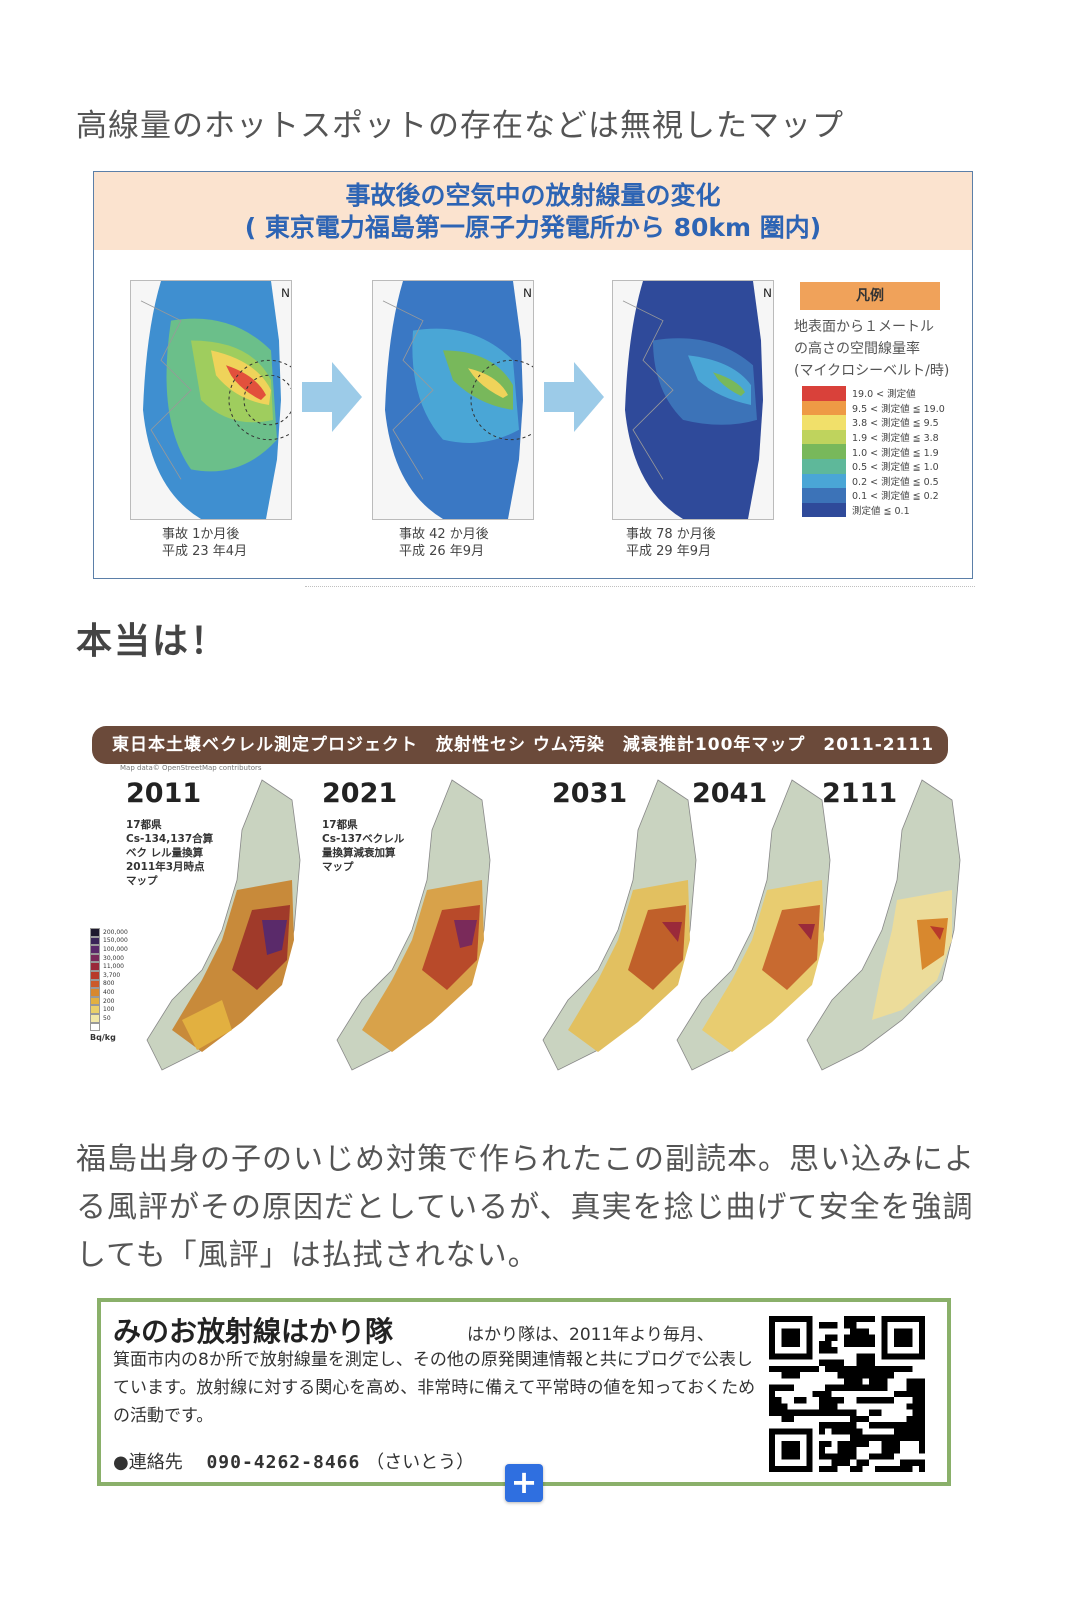 The width and height of the screenshot is (1076, 1600). Describe the element at coordinates (110, 1027) in the screenshot. I see `bq-scale-item` at that location.